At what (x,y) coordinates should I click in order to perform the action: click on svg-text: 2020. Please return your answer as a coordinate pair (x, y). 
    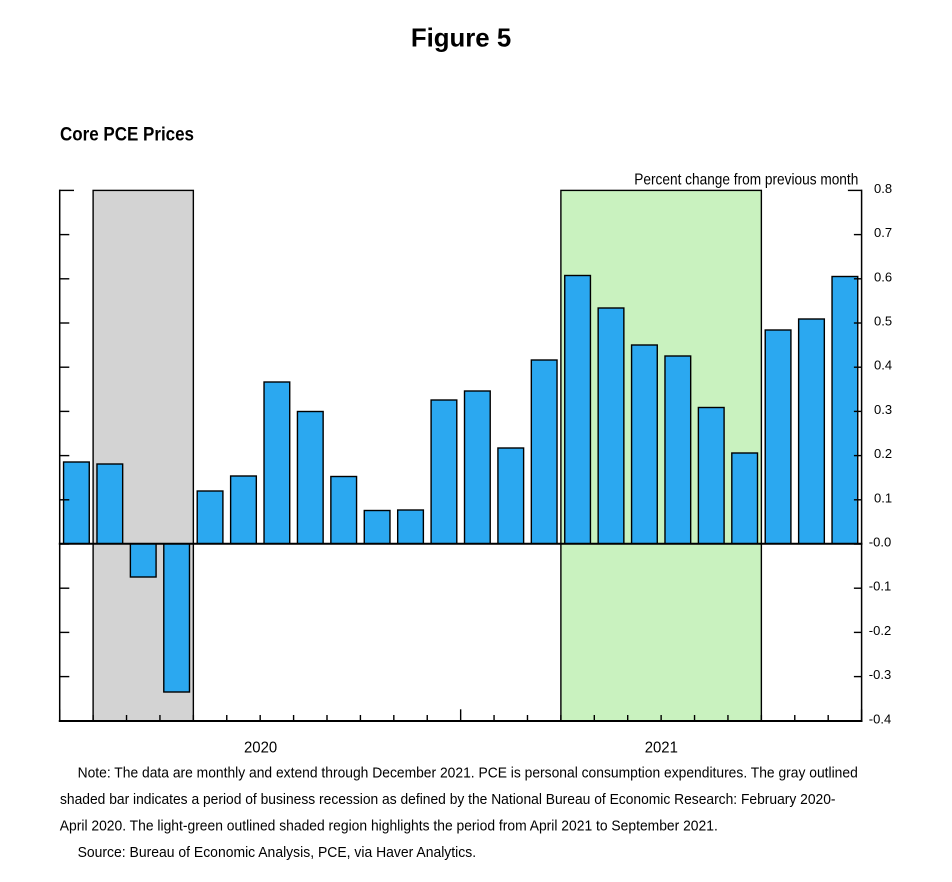
    Looking at the image, I should click on (260, 747).